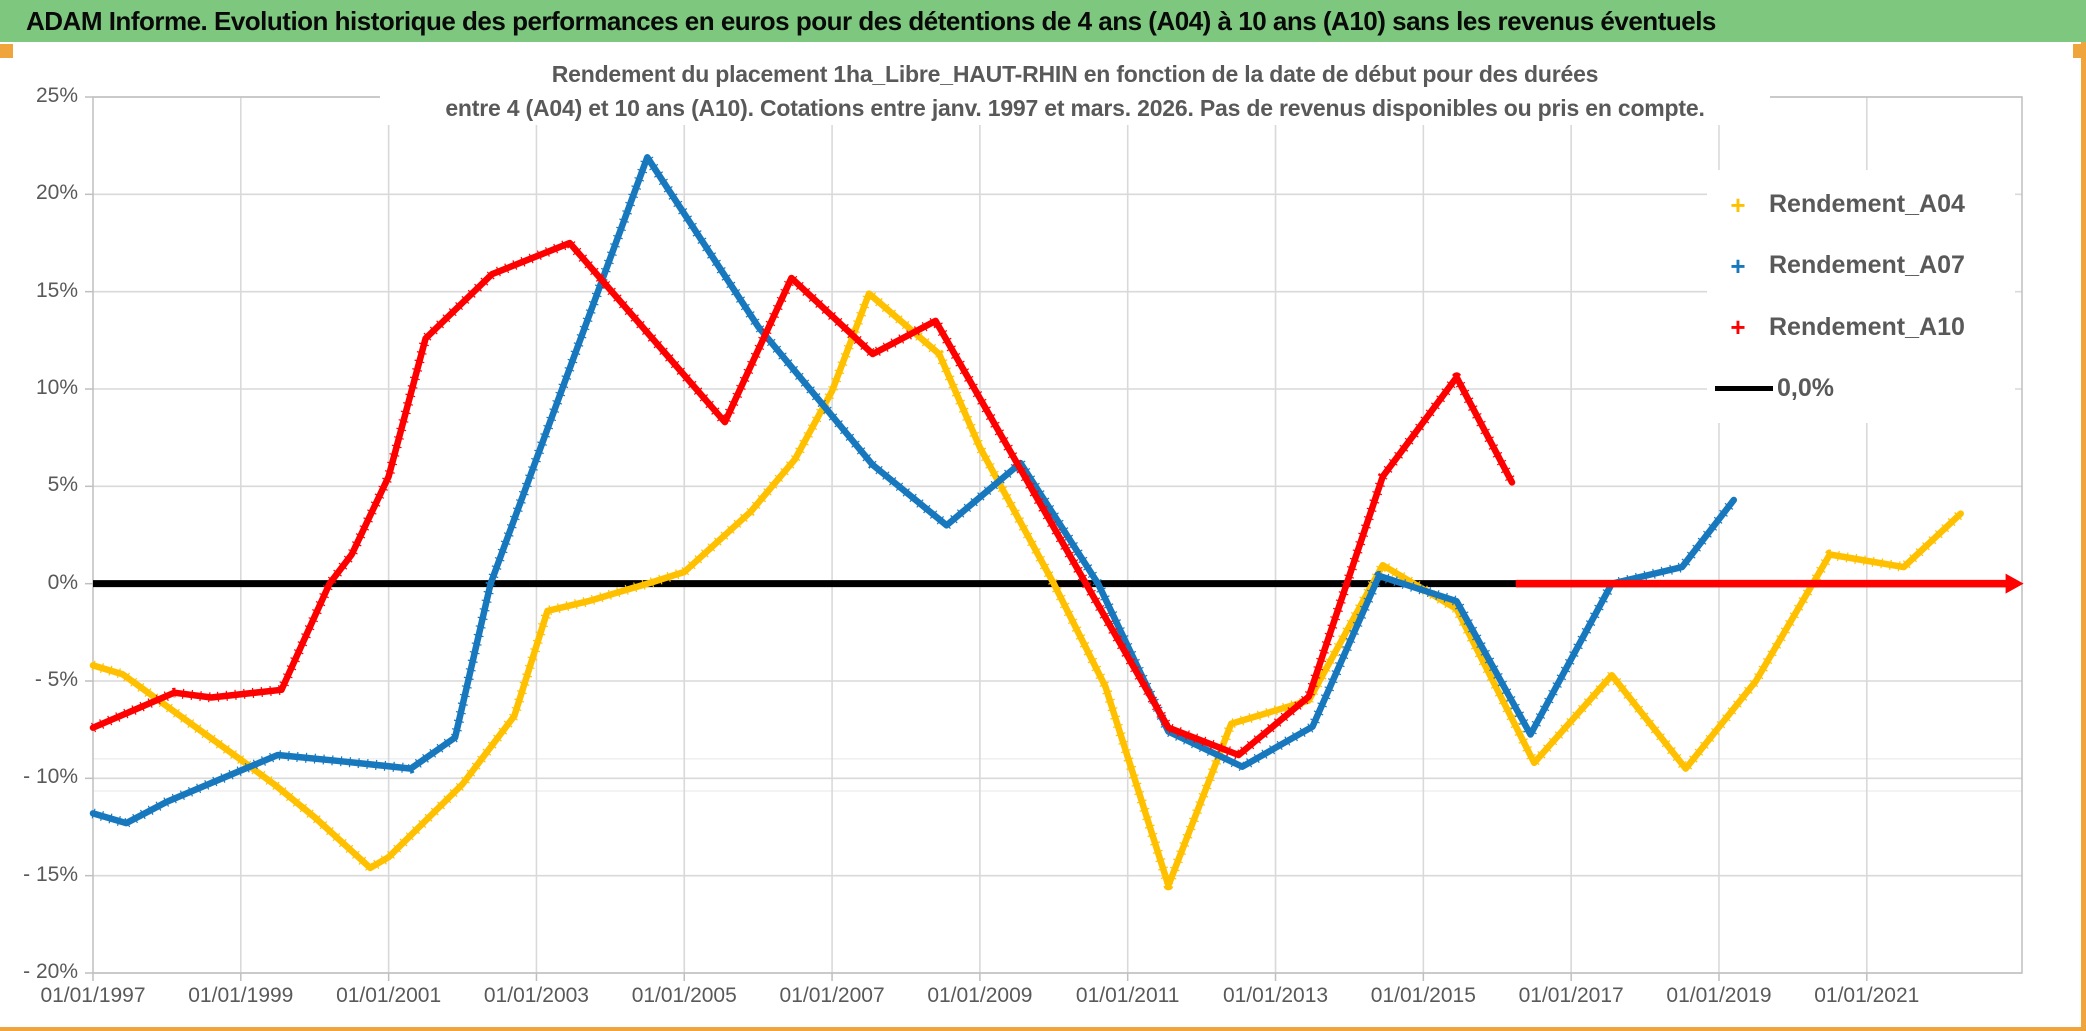 Image resolution: width=2086 pixels, height=1031 pixels. What do you see at coordinates (241, 995) in the screenshot?
I see `x-axis-tick-label: 01/01/1999` at bounding box center [241, 995].